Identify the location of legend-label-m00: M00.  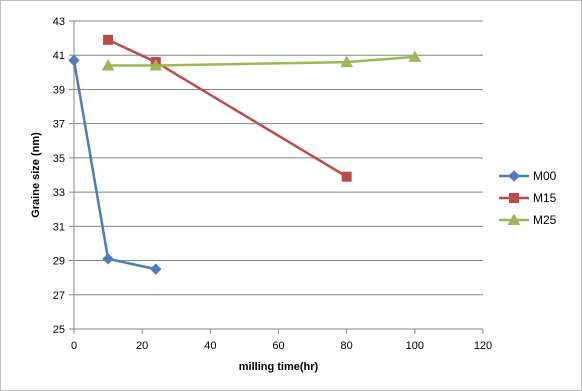
(545, 176).